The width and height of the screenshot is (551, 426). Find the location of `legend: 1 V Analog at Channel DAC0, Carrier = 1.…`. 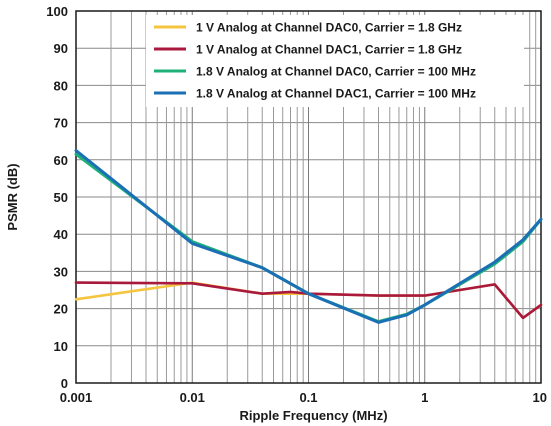

legend: 1 V Analog at Channel DAC0, Carrier = 1.… is located at coordinates (335, 61).